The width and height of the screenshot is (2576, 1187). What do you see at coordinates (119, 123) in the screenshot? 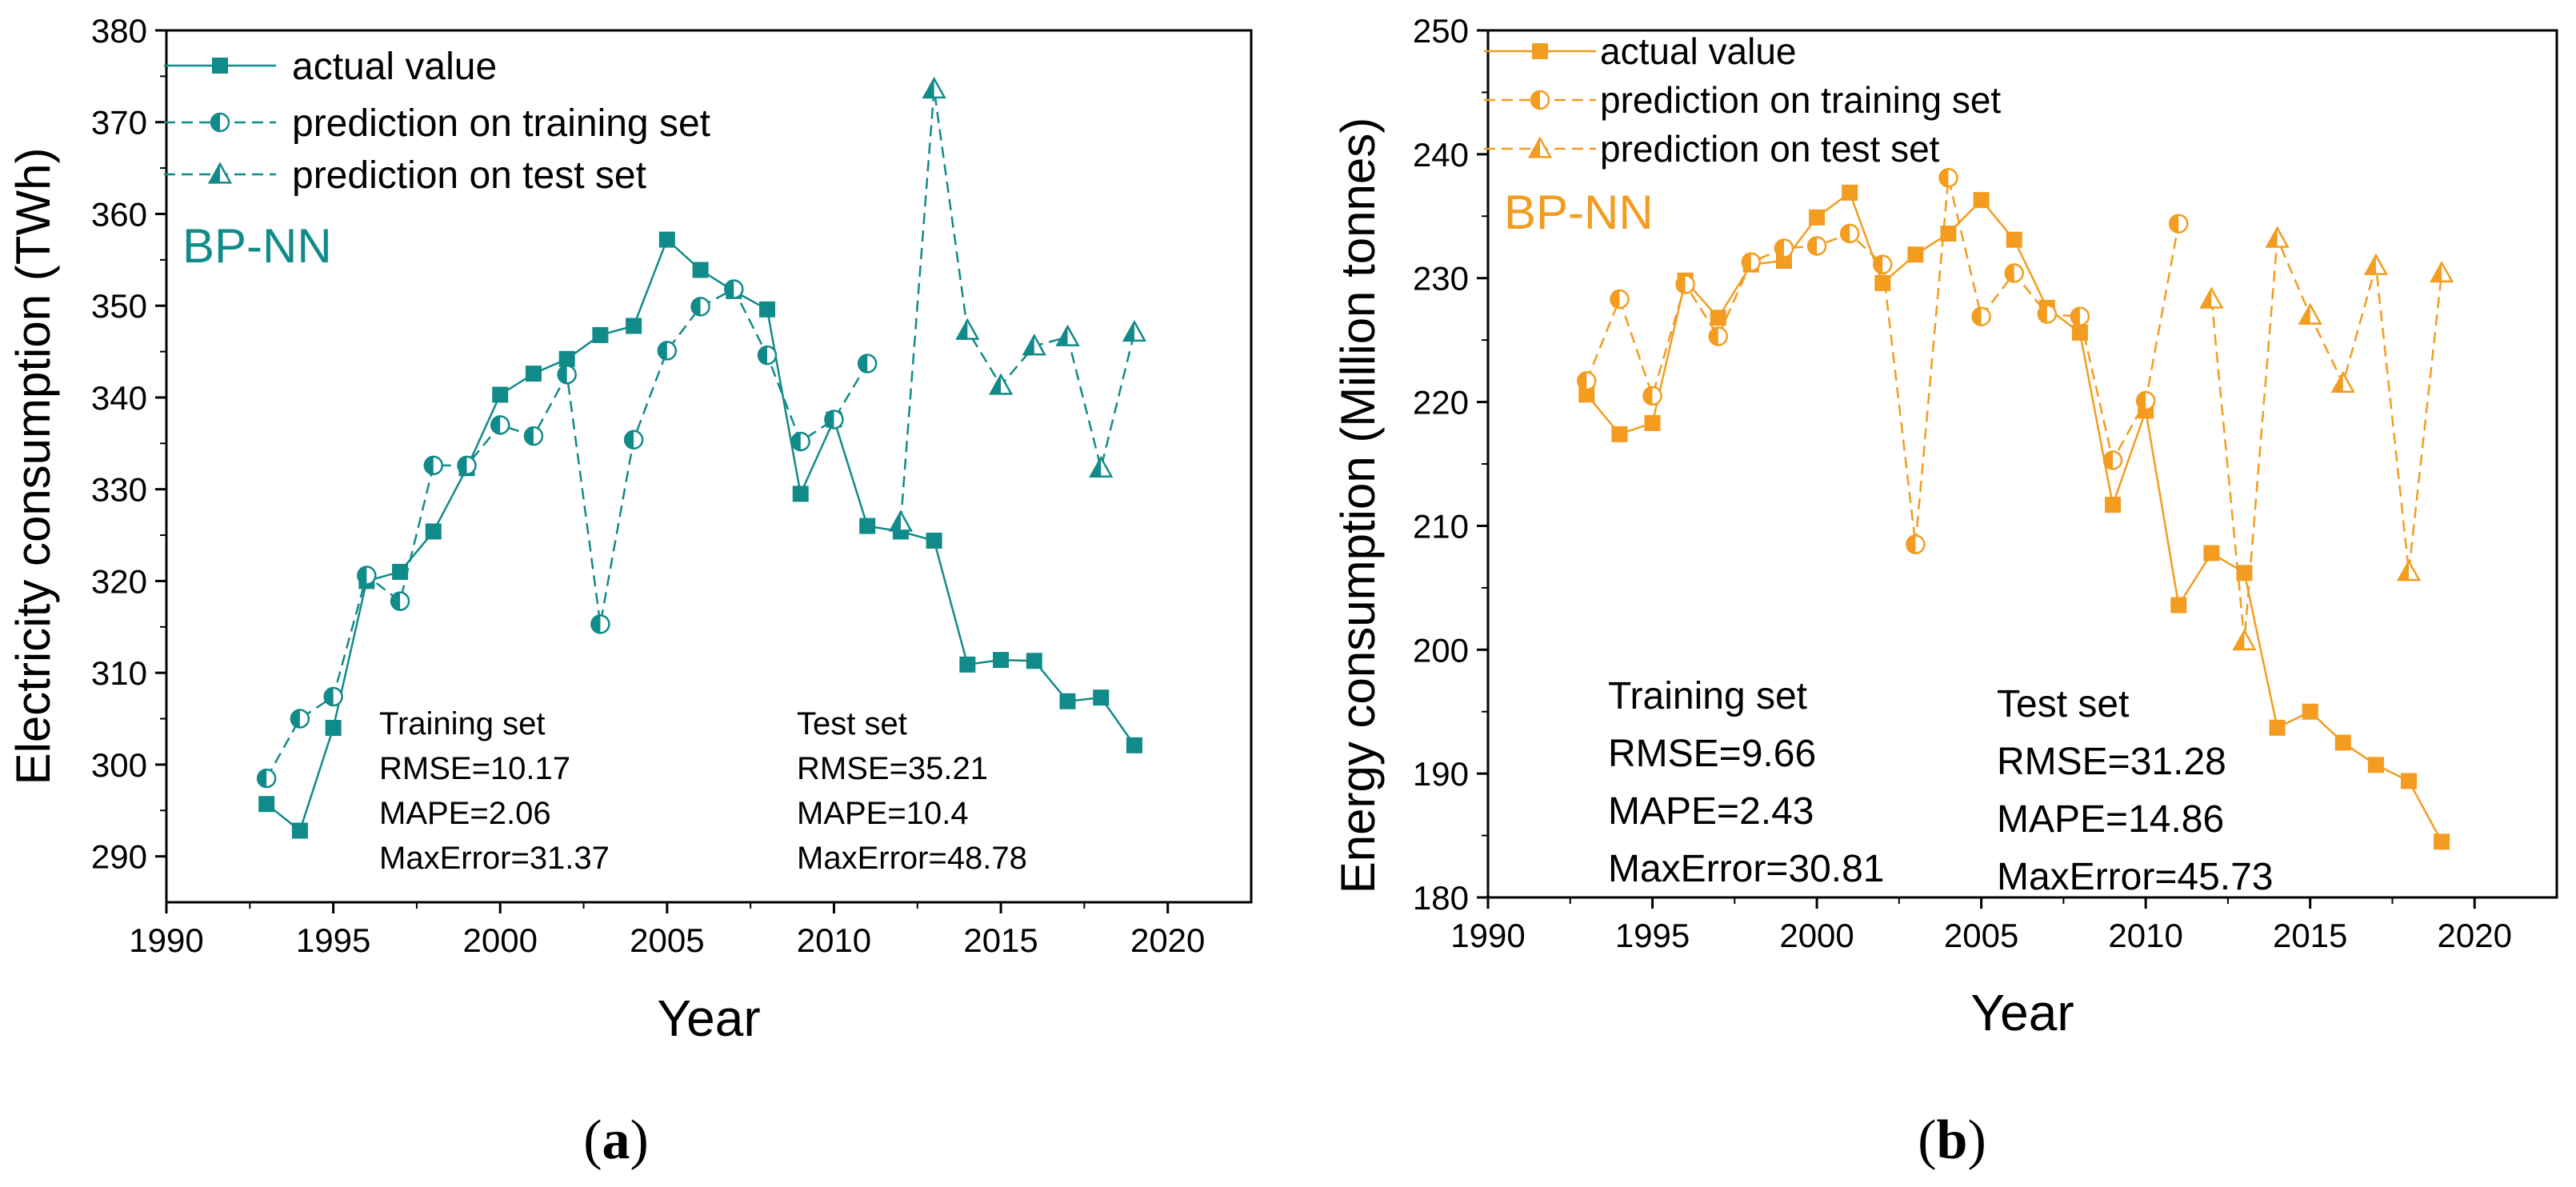
I see `y-tick-label: 370` at bounding box center [119, 123].